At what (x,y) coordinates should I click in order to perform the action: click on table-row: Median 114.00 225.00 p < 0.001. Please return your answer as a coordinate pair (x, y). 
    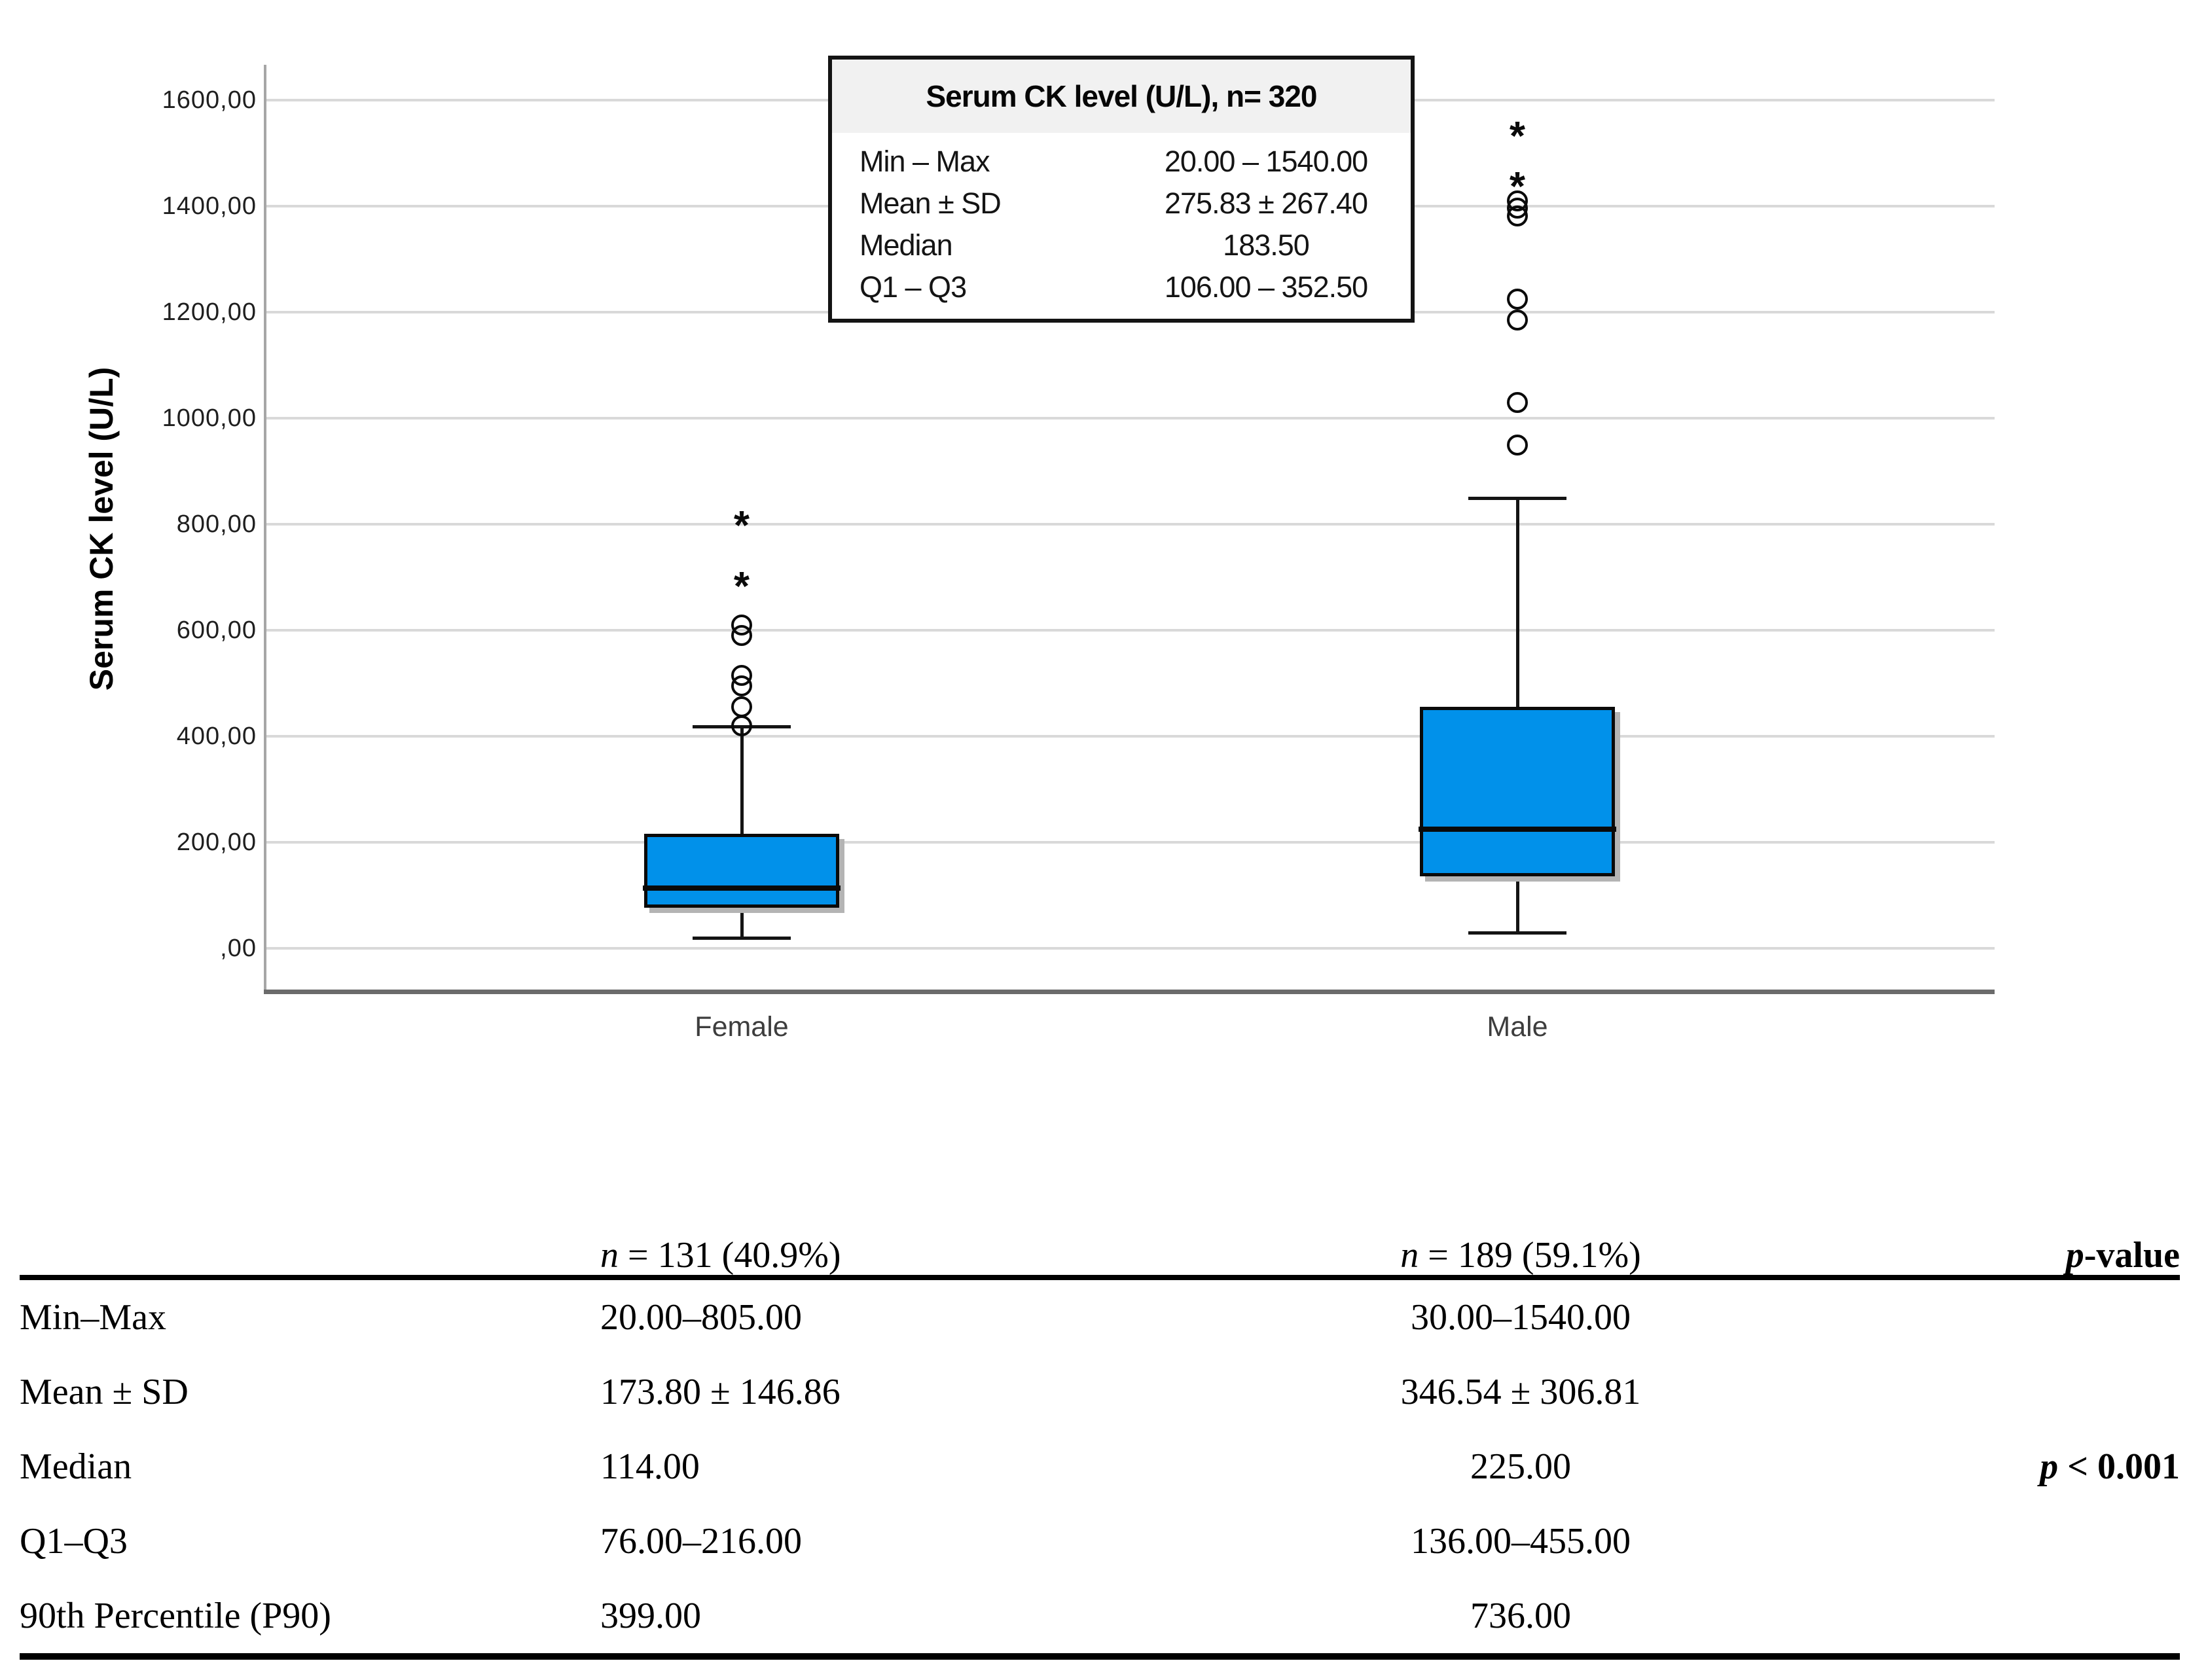
    Looking at the image, I should click on (1100, 1466).